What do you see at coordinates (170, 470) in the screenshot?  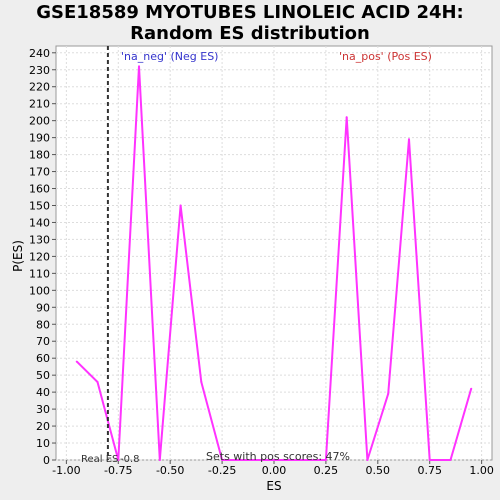 I see `x-tick-label: -0.50` at bounding box center [170, 470].